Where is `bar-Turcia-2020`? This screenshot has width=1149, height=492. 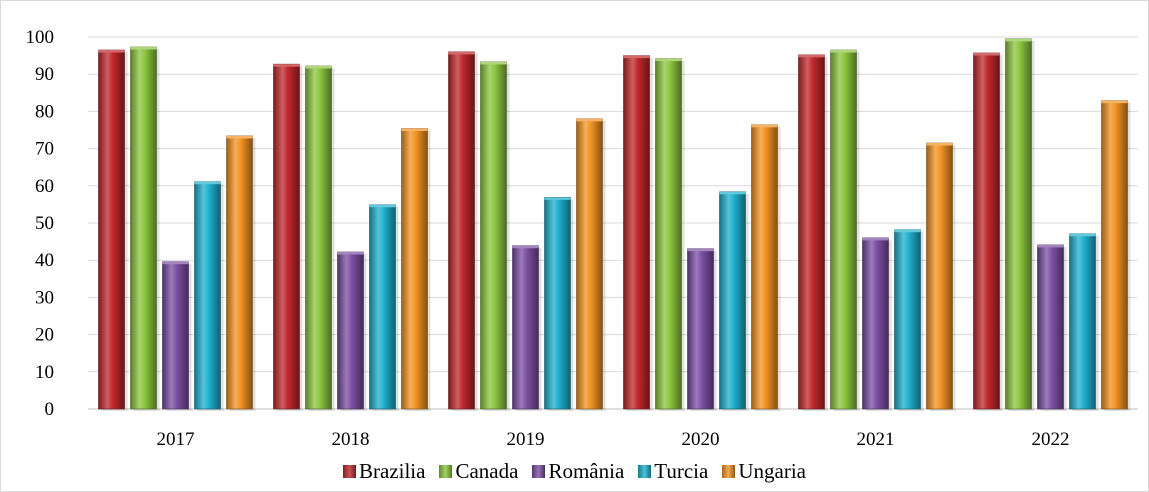 bar-Turcia-2020 is located at coordinates (734, 301).